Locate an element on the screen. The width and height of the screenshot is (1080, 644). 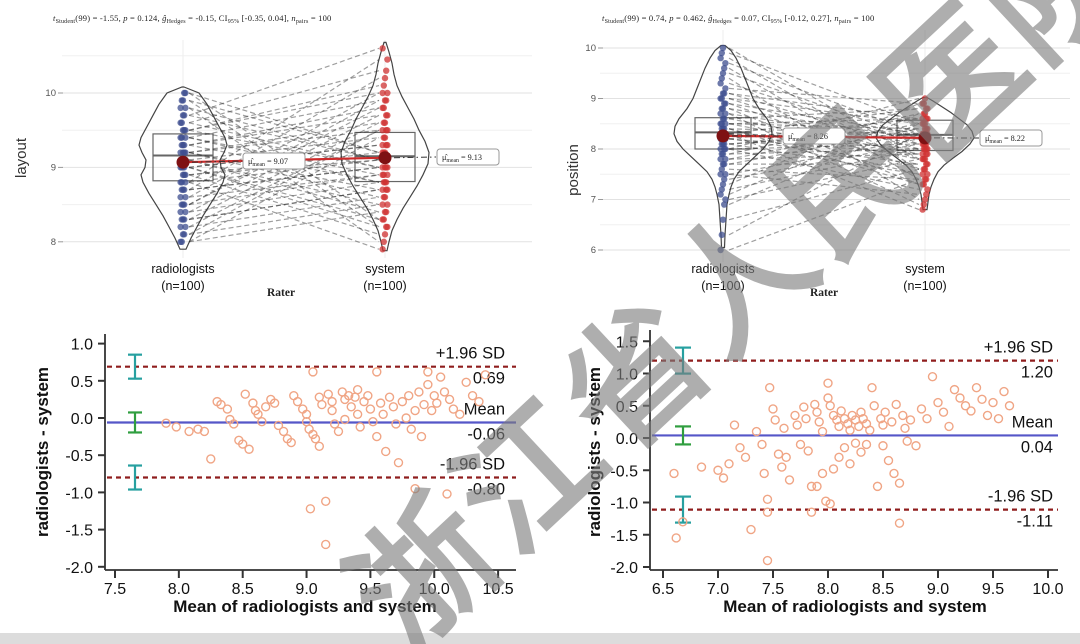
group-label: radiologists is located at coordinates (722, 269).